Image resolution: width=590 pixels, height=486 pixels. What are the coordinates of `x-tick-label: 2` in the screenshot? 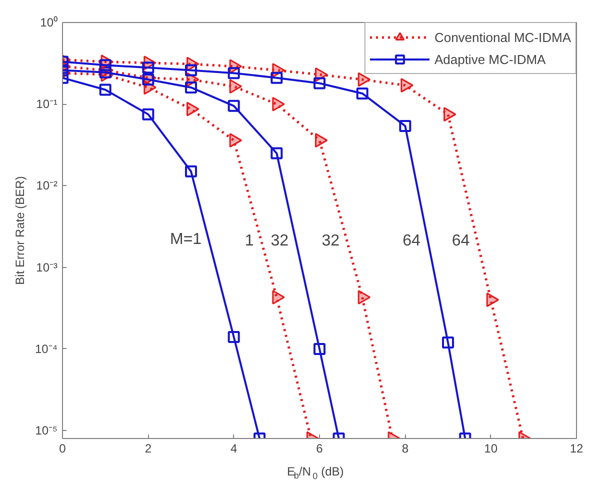 It's located at (148, 449).